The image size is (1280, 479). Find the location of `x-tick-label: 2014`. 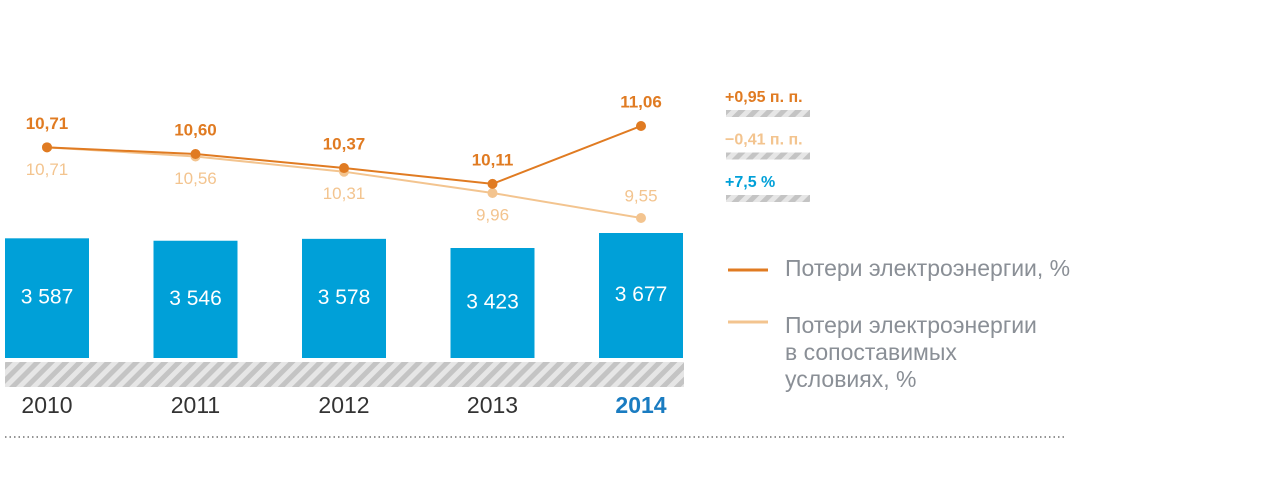

x-tick-label: 2014 is located at coordinates (640, 405).